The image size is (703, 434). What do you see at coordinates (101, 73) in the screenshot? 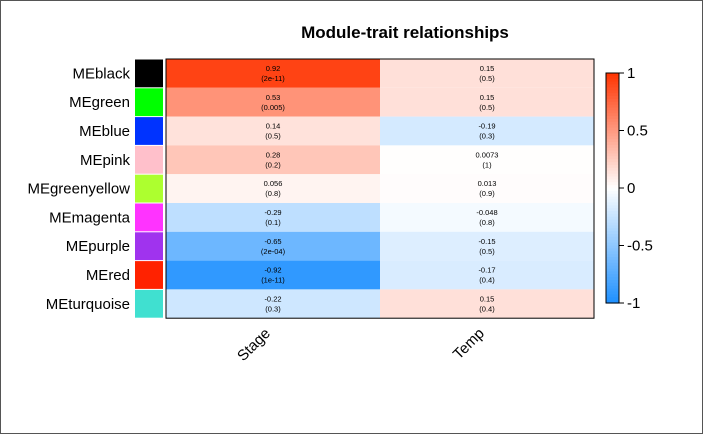
I see `row-label: MEblack` at bounding box center [101, 73].